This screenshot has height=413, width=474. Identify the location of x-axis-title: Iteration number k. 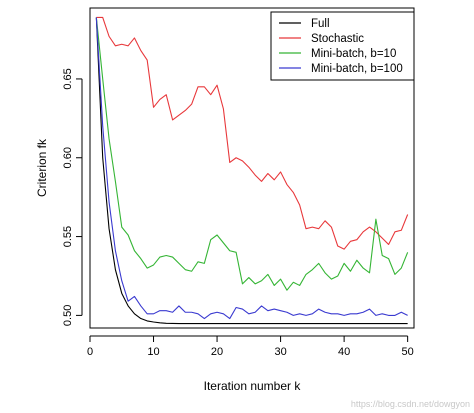
(253, 386).